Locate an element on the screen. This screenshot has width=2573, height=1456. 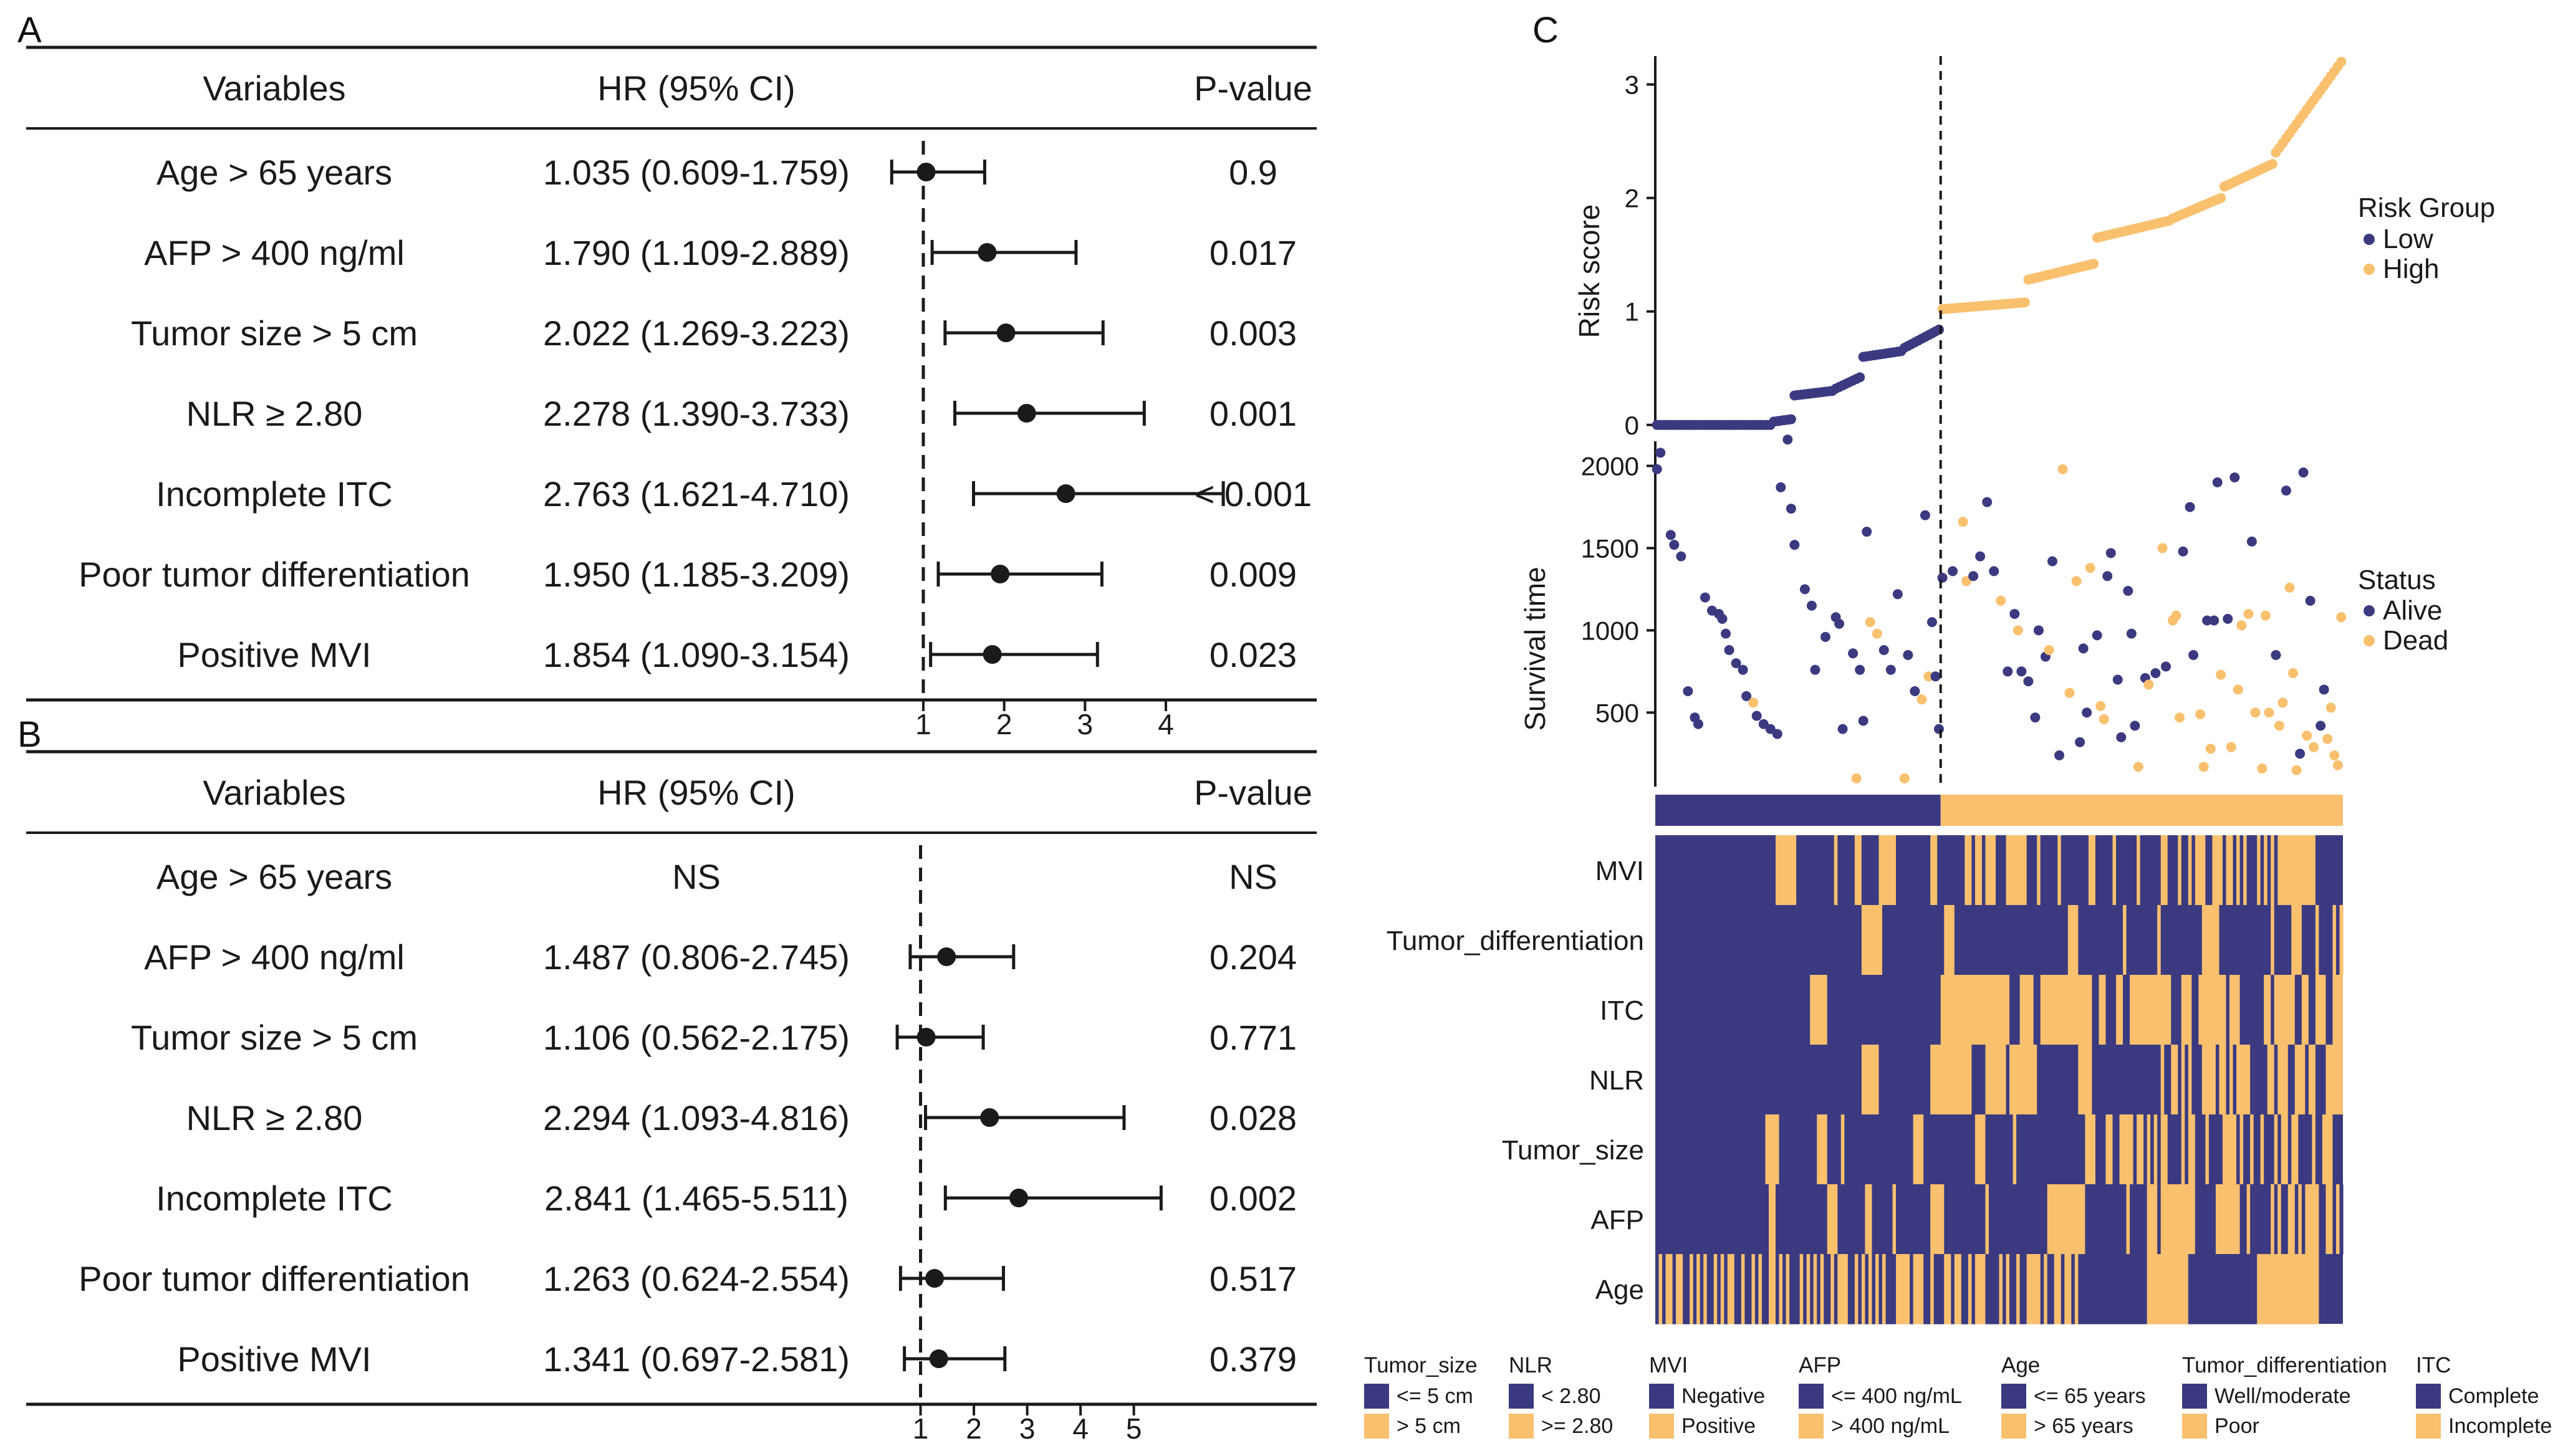
legend-title: NLR is located at coordinates (1530, 1365).